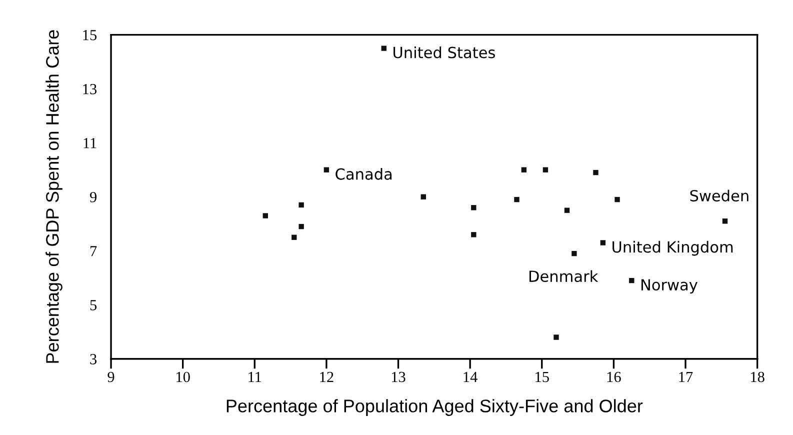 Image resolution: width=793 pixels, height=435 pixels. Describe the element at coordinates (672, 248) in the screenshot. I see `annotation: United Kingdom` at that location.